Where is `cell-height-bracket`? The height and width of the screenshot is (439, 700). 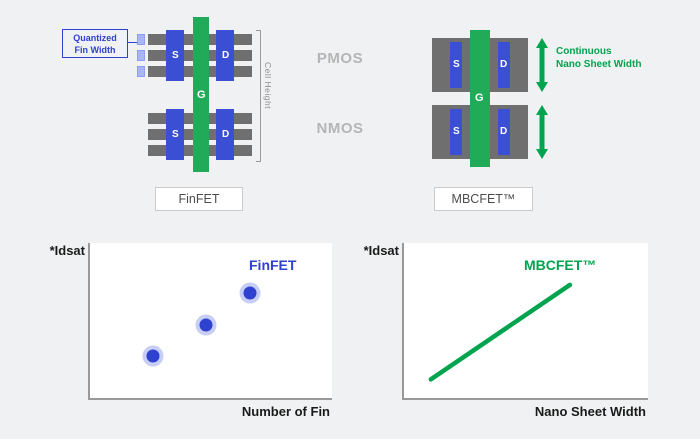 cell-height-bracket is located at coordinates (258, 96).